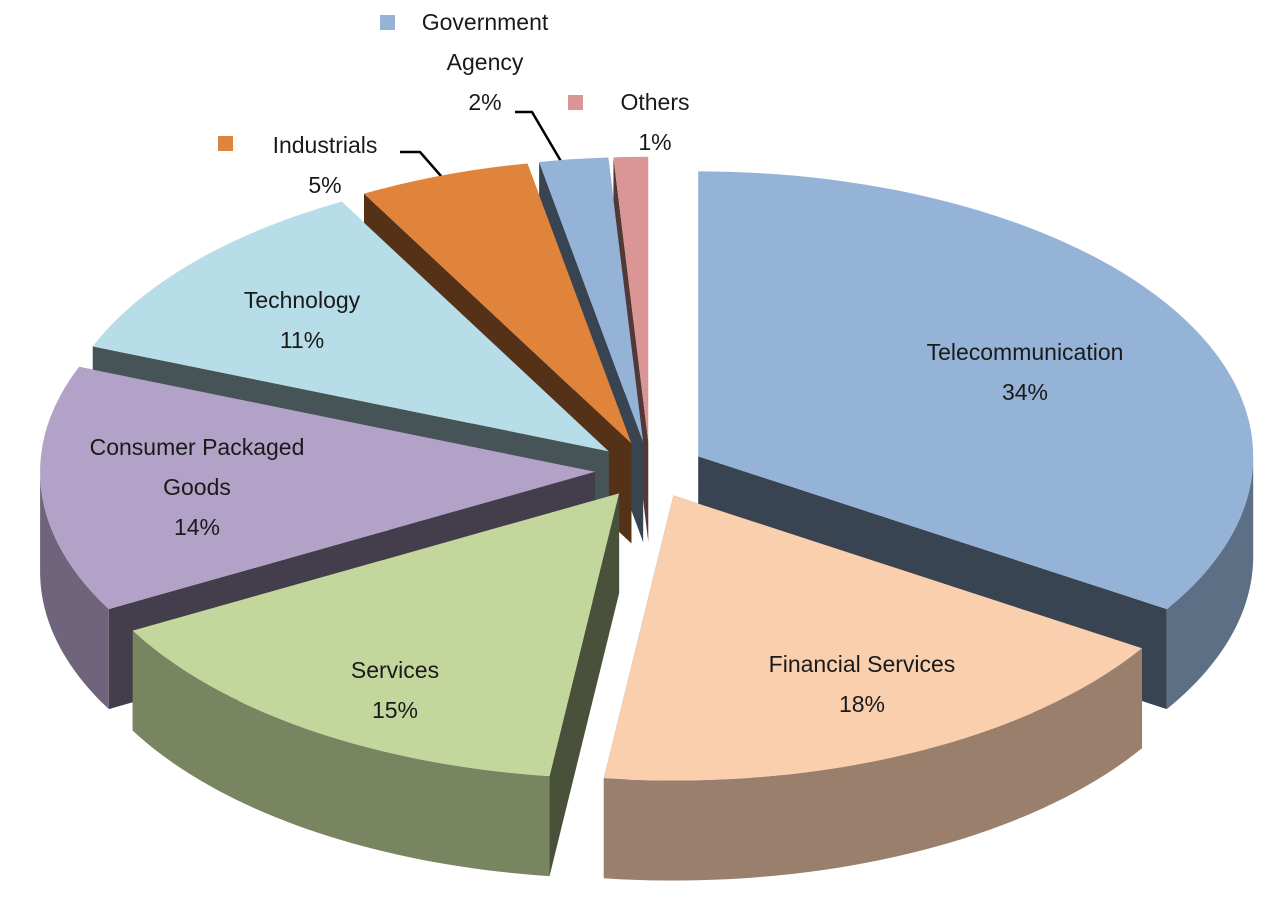 This screenshot has width=1274, height=904. Describe the element at coordinates (197, 527) in the screenshot. I see `percent-label: 14%` at that location.